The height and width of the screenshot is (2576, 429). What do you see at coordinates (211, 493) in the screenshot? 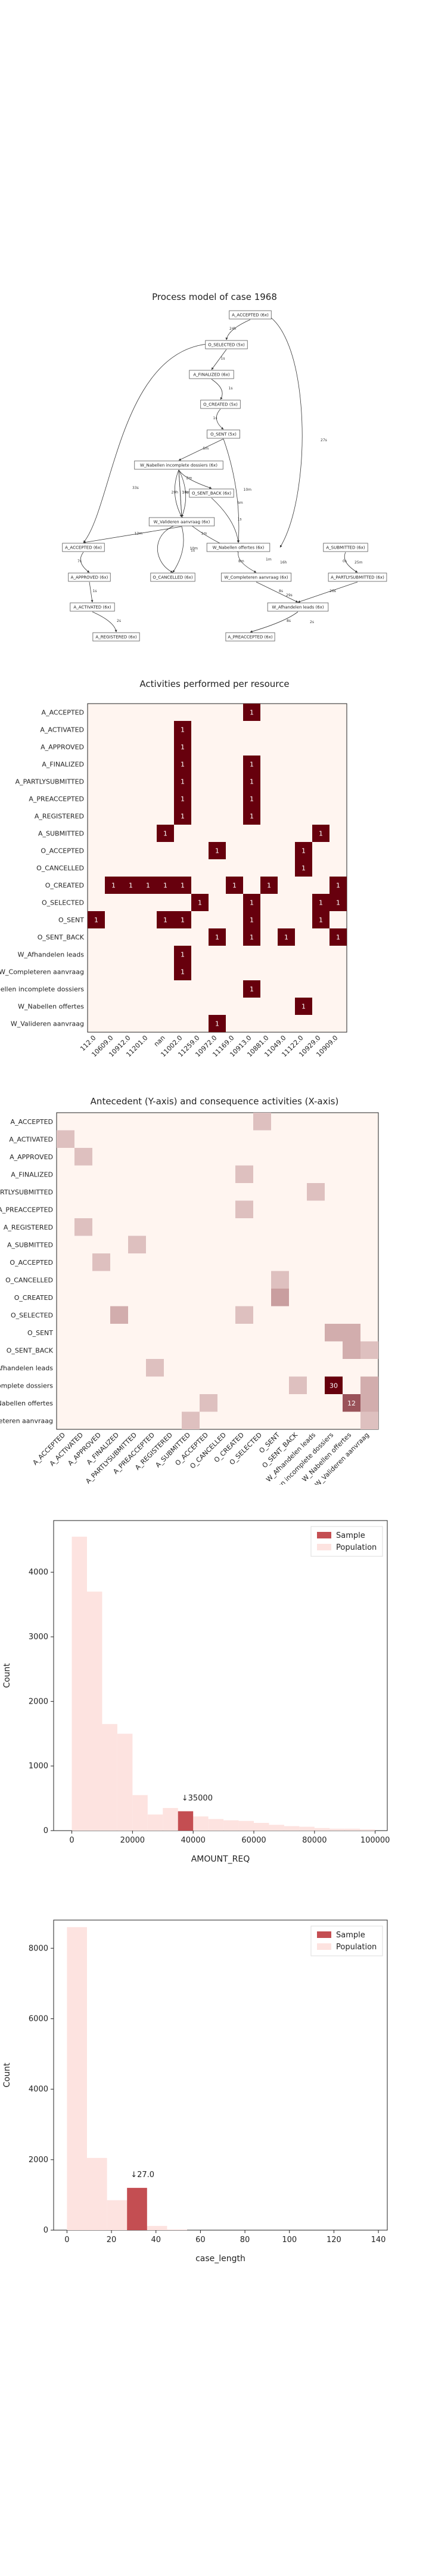
I see `process-node: O_SENT_BACK (6x)` at bounding box center [211, 493].